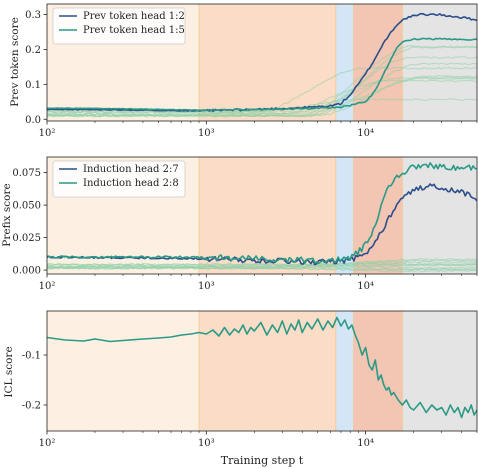 The height and width of the screenshot is (469, 478). I want to click on legend-label: Prev token head 1:2, so click(134, 16).